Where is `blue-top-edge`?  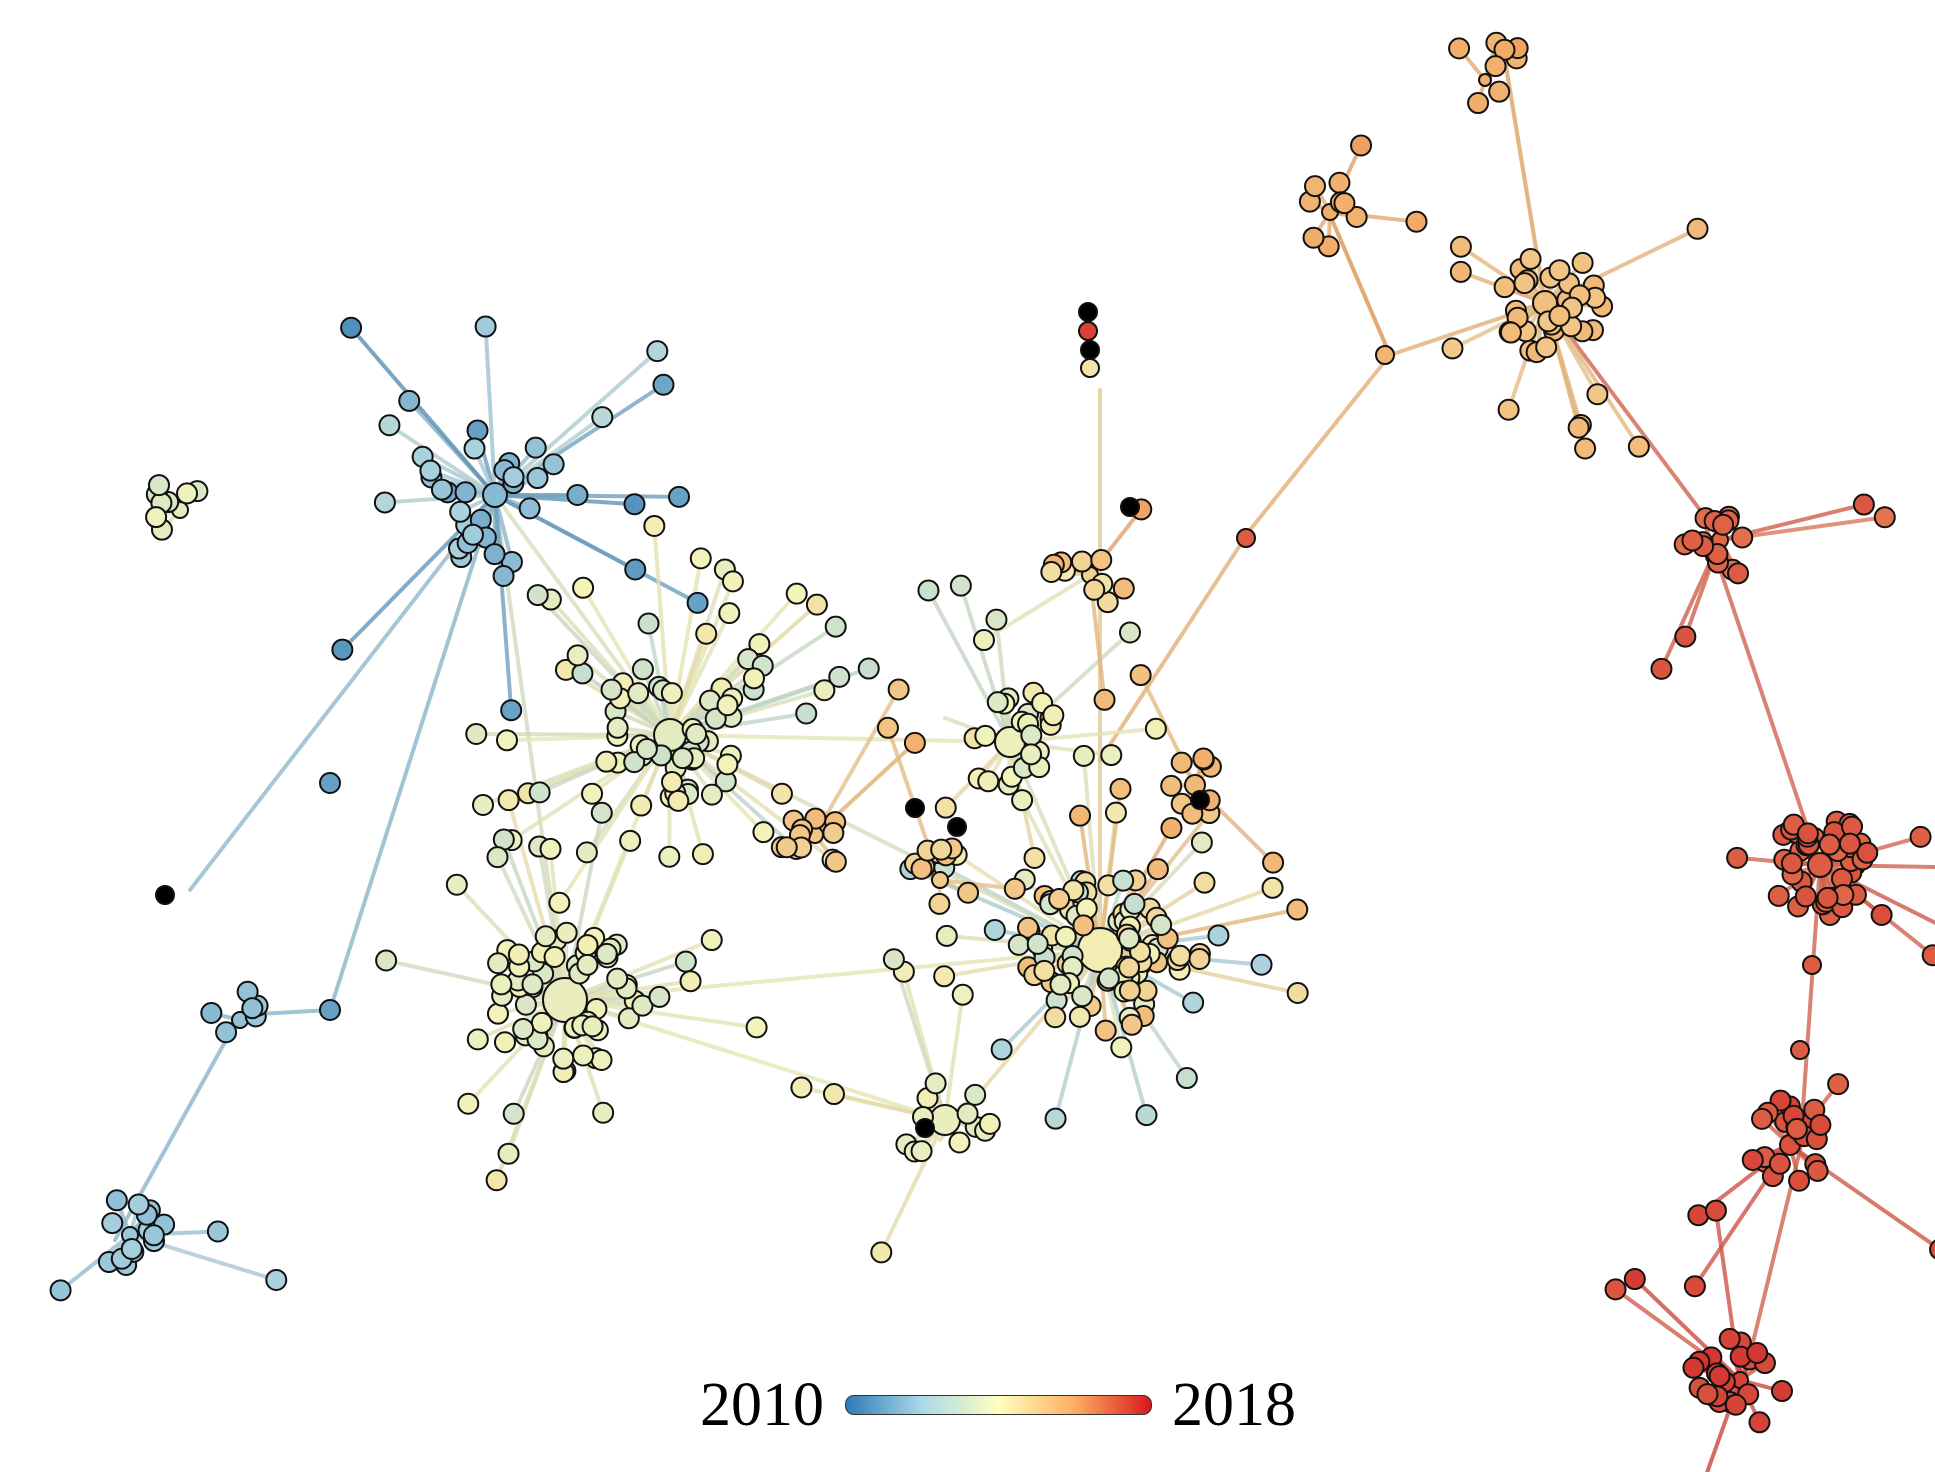 blue-top-edge is located at coordinates (503, 603).